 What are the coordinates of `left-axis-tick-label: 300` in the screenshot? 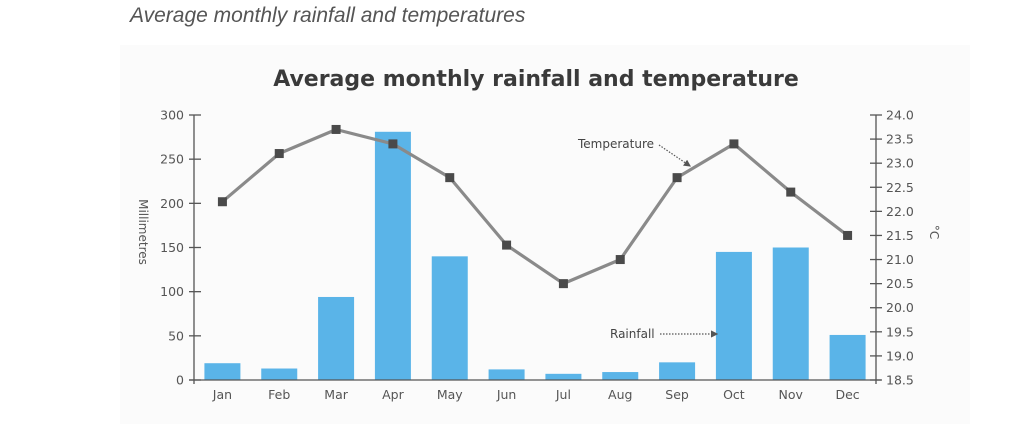 It's located at (172, 115).